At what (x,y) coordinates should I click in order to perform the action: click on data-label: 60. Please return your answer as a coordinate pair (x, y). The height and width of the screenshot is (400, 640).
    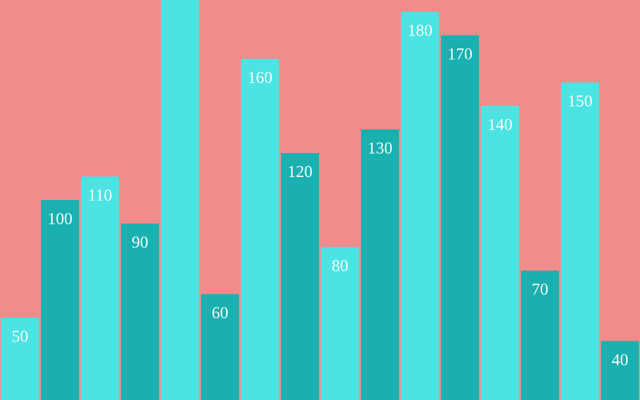
    Looking at the image, I should click on (220, 312).